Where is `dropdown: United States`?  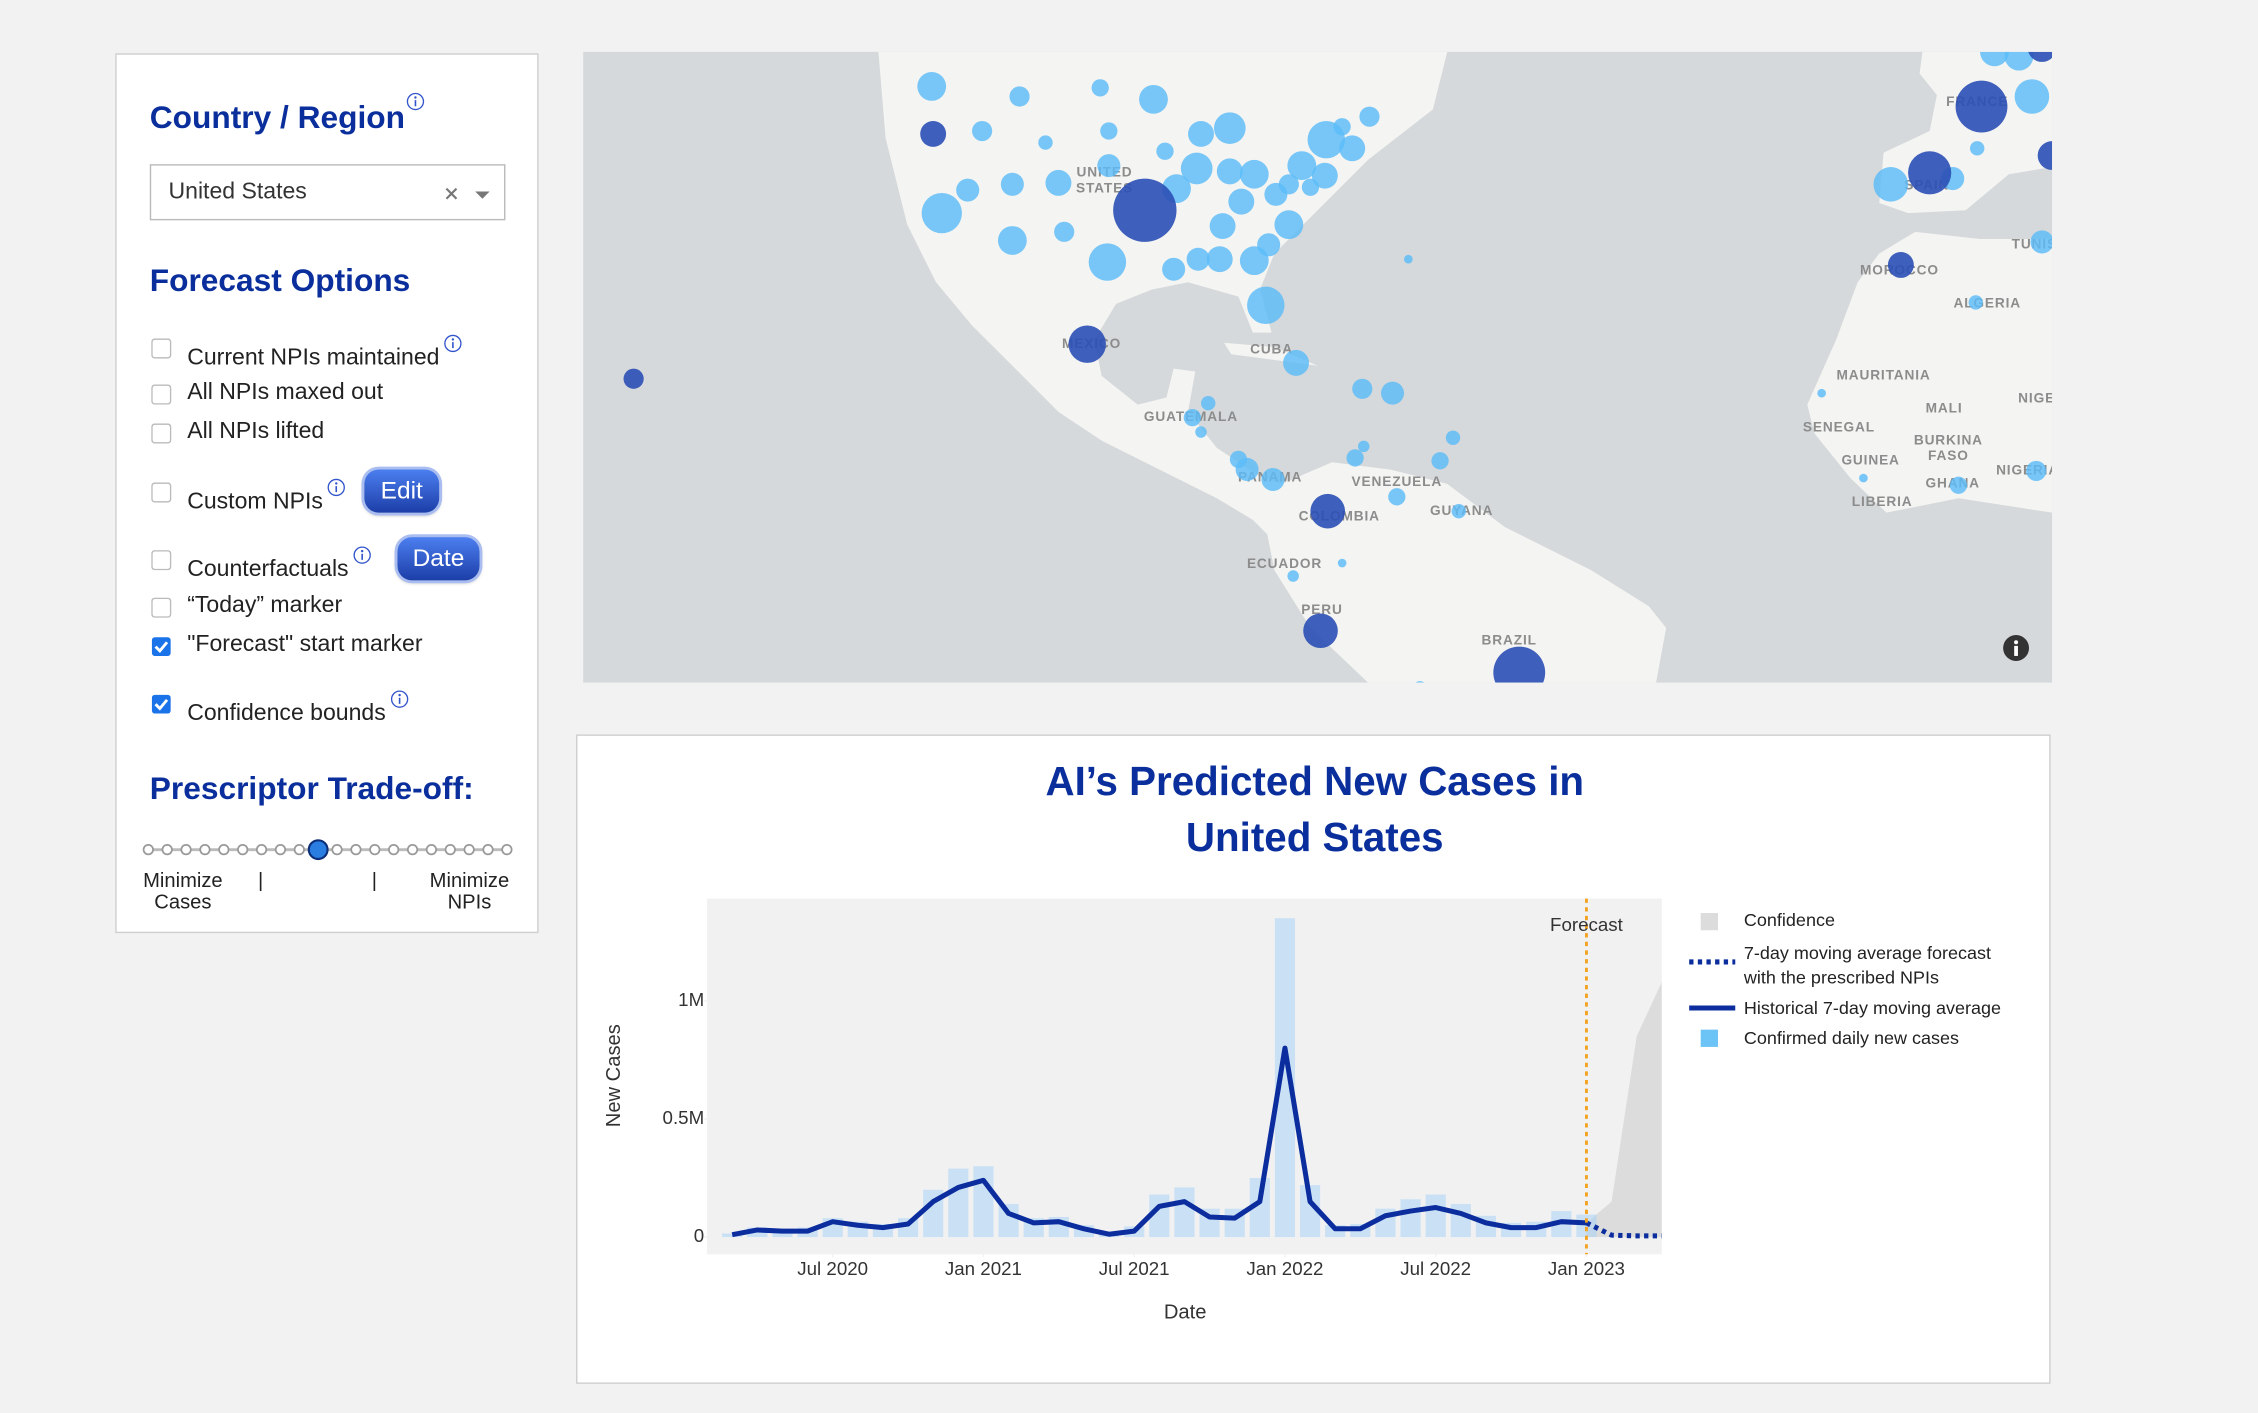
dropdown: United States is located at coordinates (327, 192).